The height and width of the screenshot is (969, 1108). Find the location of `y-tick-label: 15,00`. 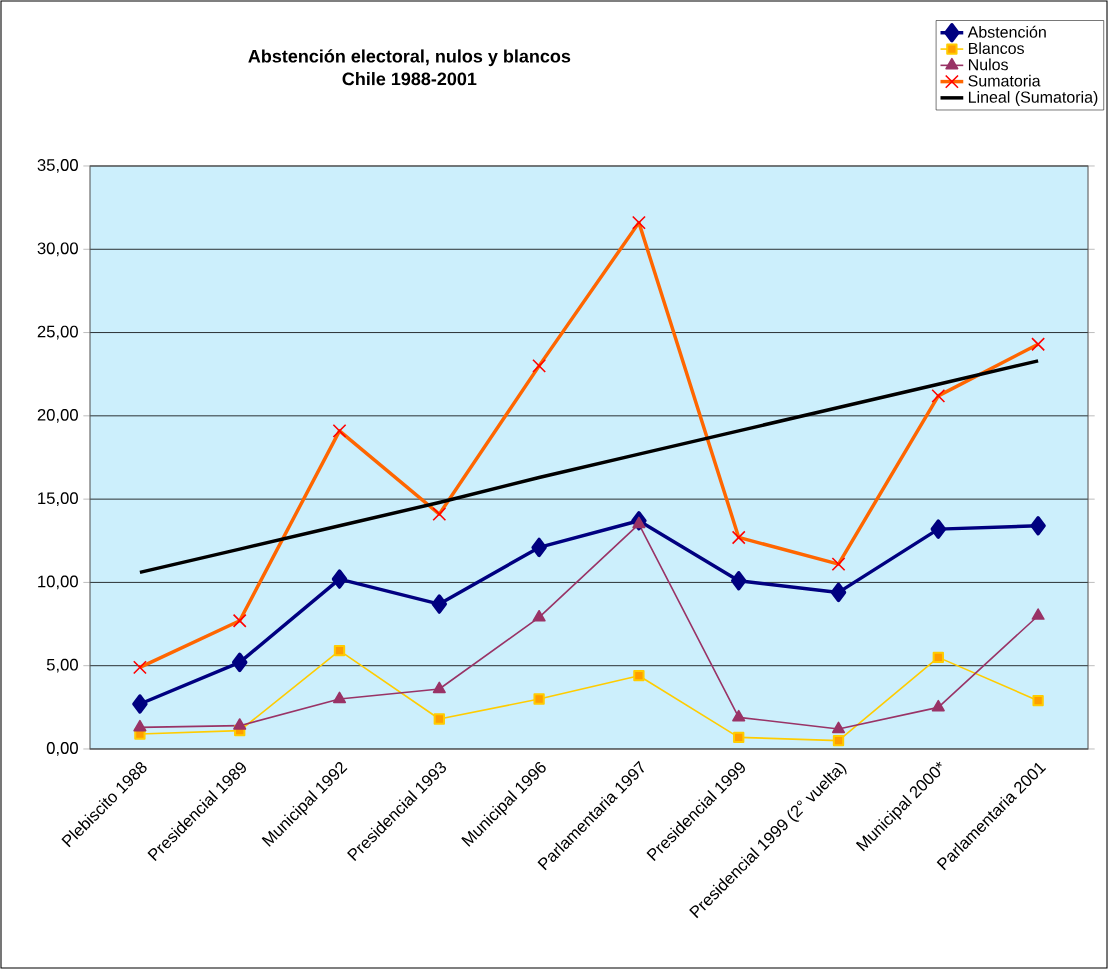

y-tick-label: 15,00 is located at coordinates (58, 499).